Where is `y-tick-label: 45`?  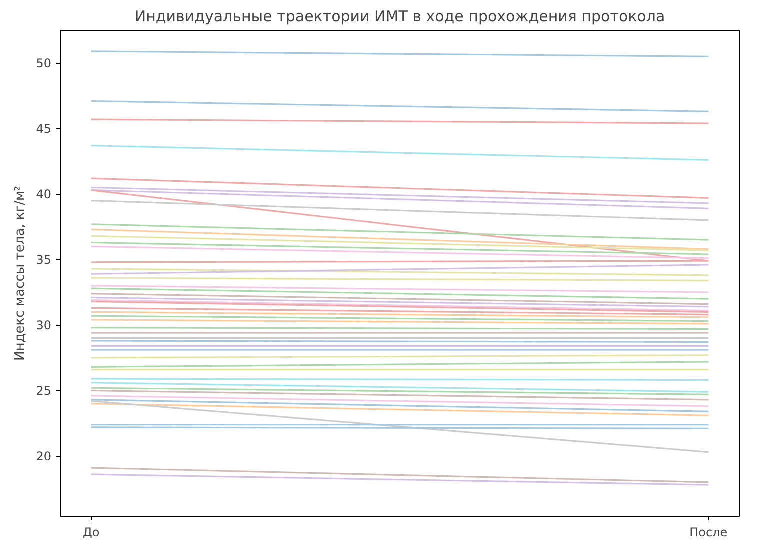 y-tick-label: 45 is located at coordinates (44, 129).